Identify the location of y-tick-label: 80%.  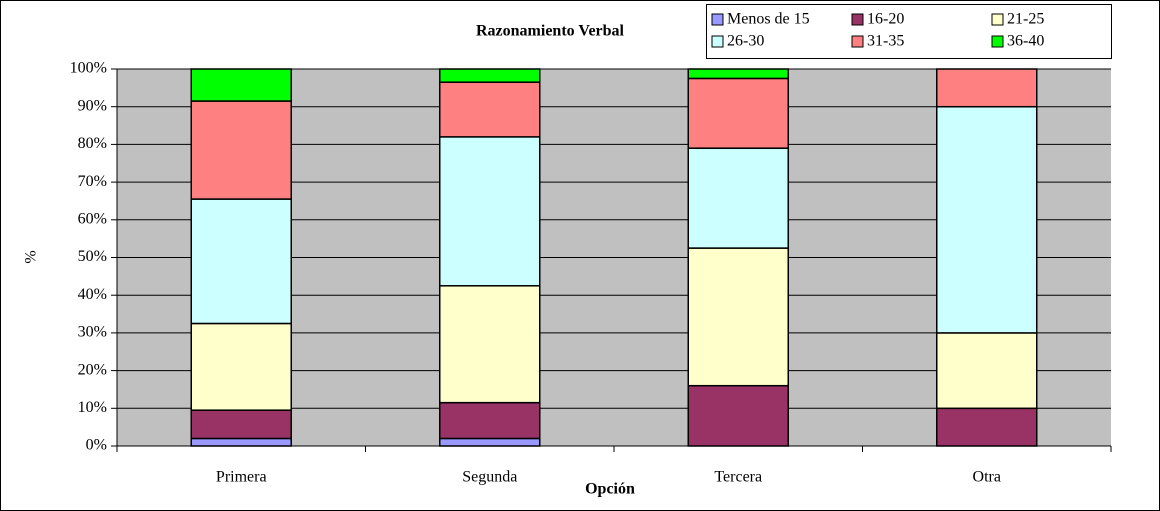
(92, 143).